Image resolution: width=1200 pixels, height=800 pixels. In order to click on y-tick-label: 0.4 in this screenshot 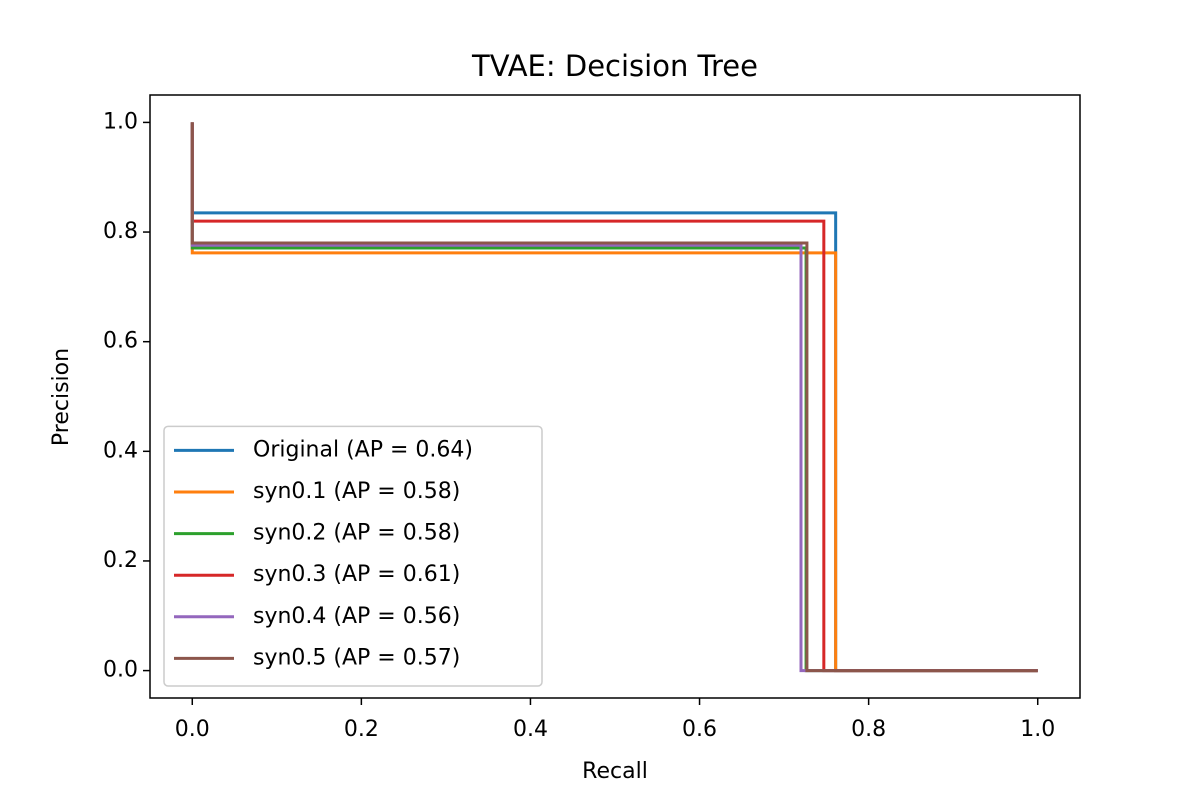, I will do `click(120, 450)`.